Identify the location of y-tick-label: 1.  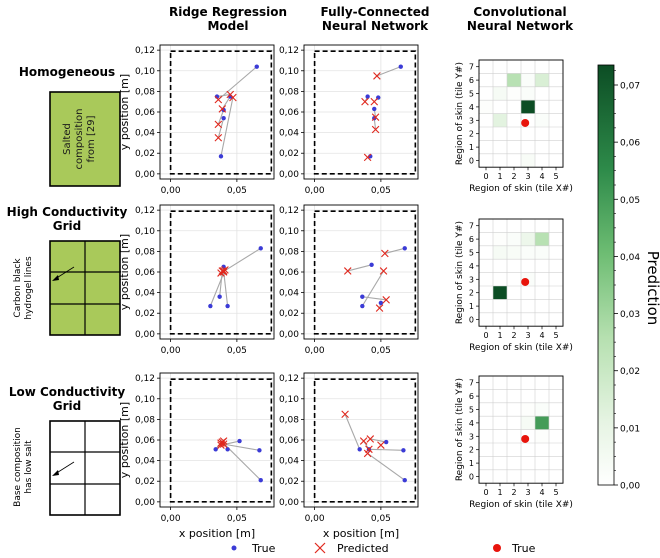
(471, 463).